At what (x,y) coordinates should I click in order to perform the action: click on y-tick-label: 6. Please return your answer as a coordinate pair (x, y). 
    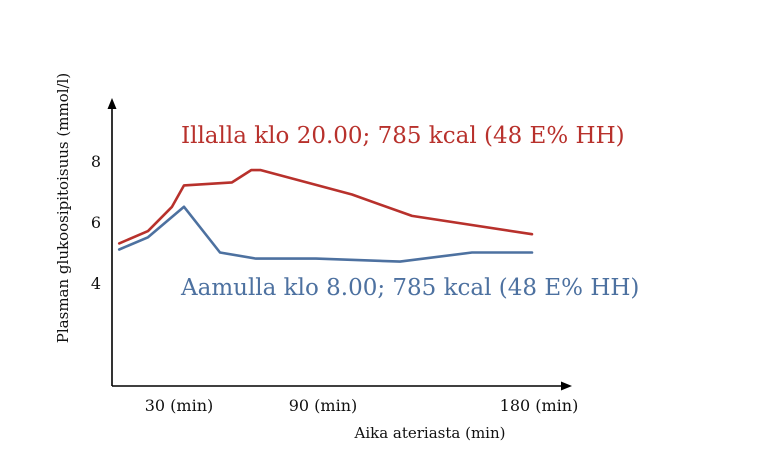
    Looking at the image, I should click on (96, 222).